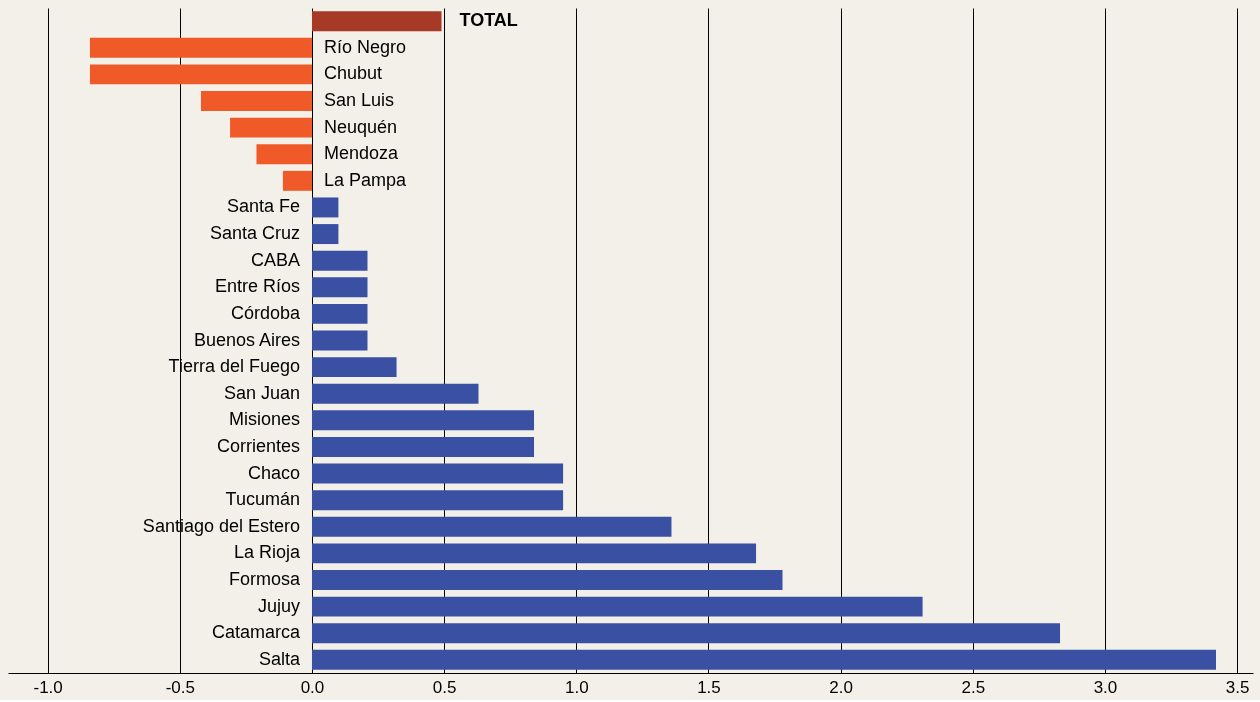 The width and height of the screenshot is (1260, 702). I want to click on x-tick-label: 2.0, so click(841, 687).